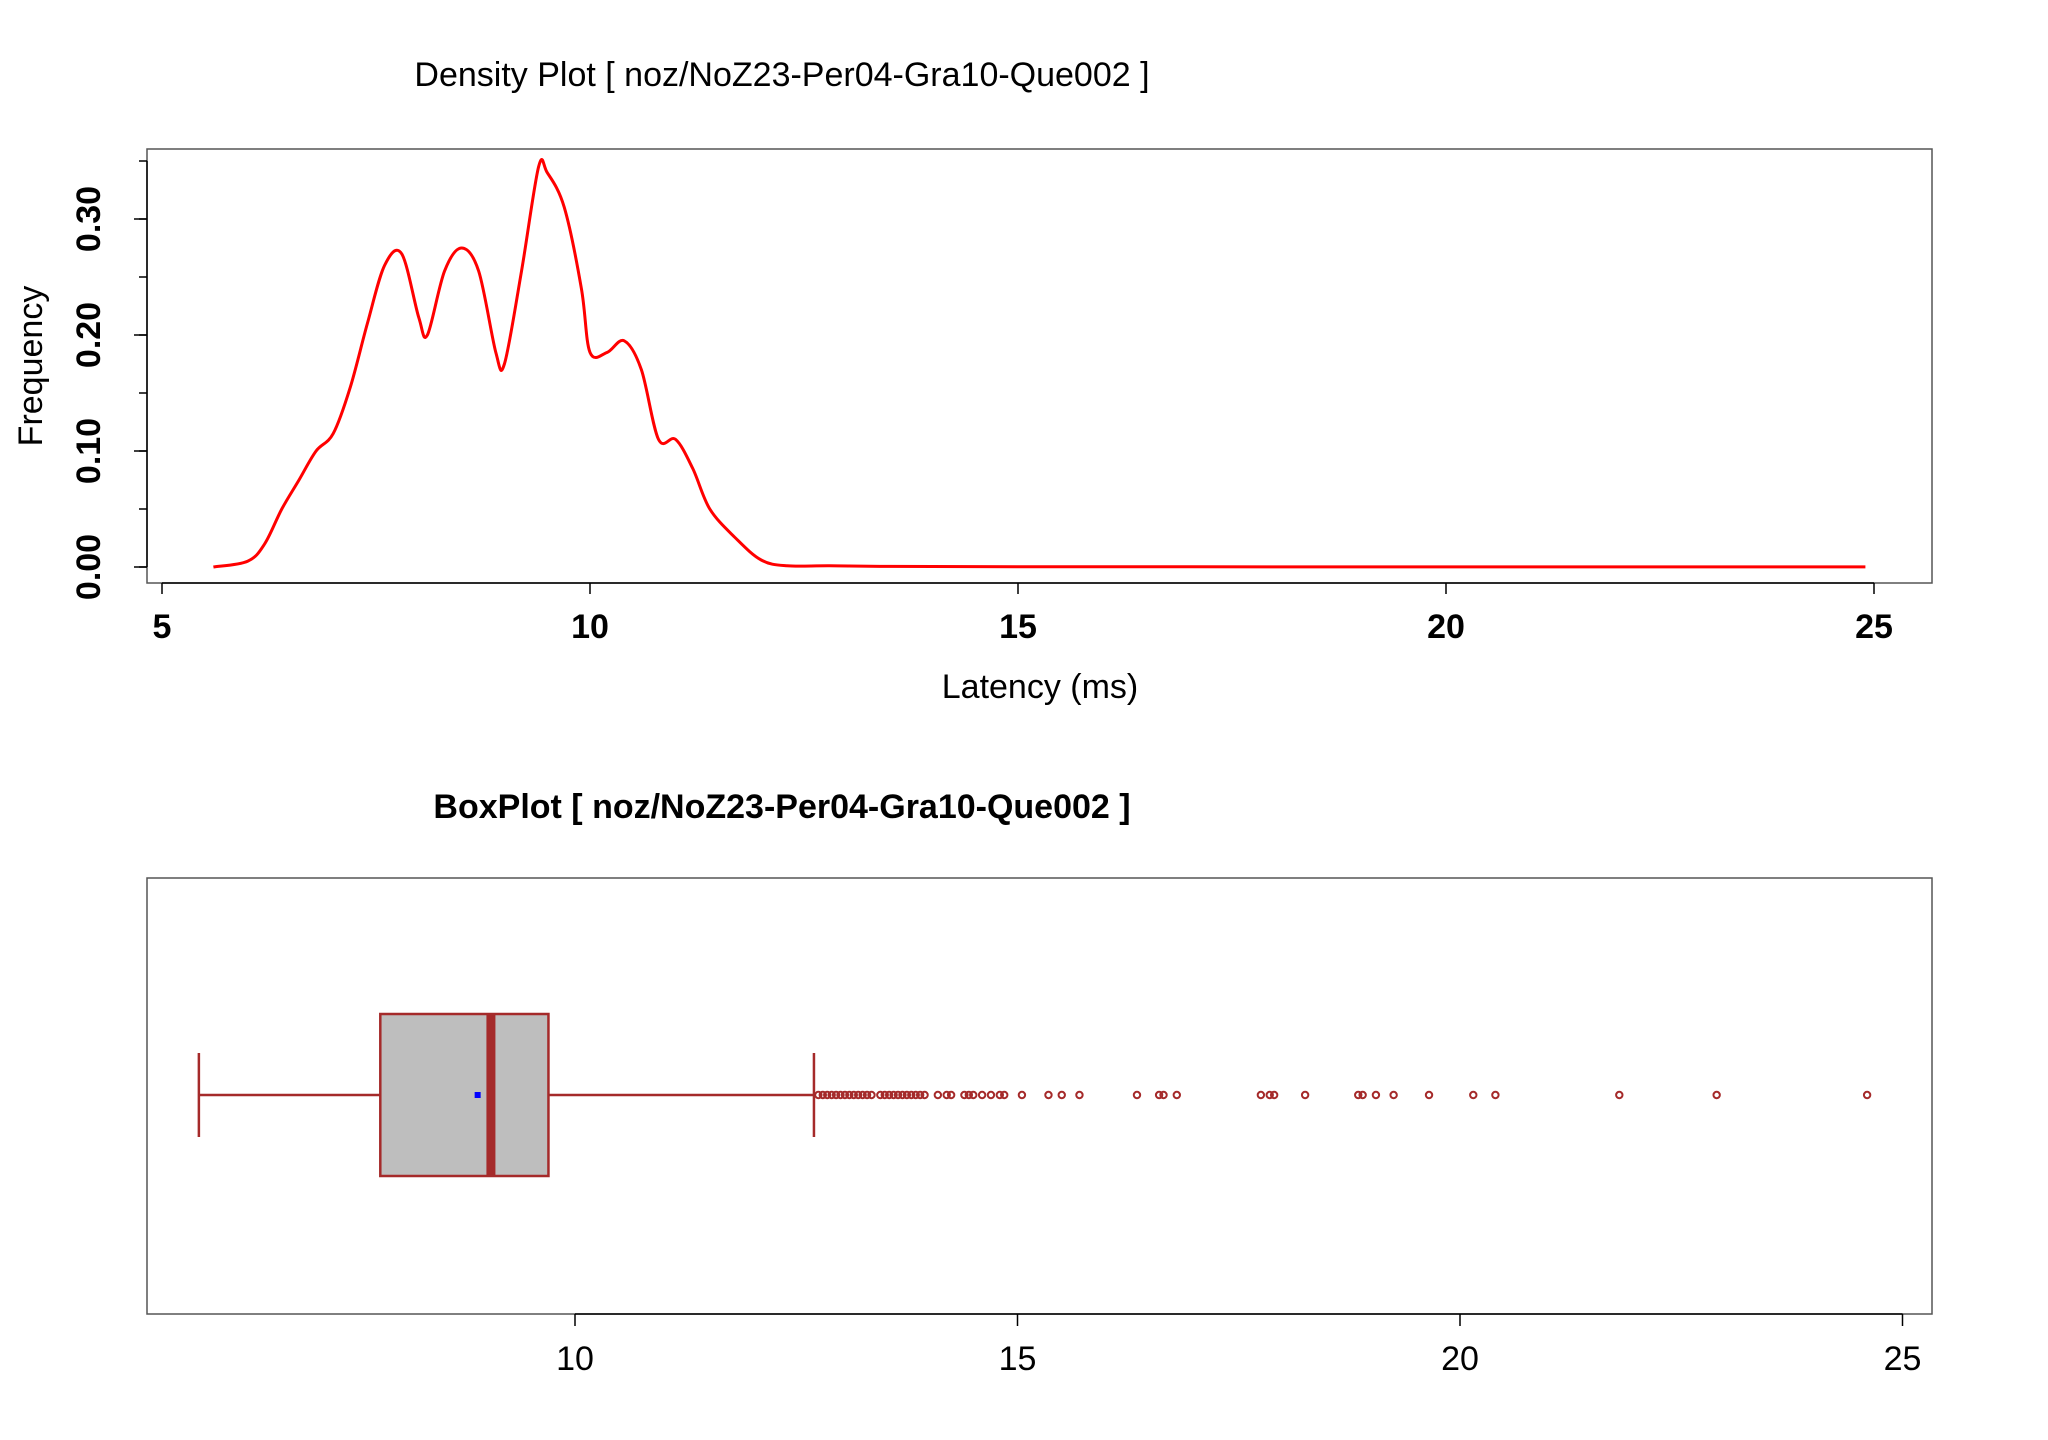 This screenshot has width=2048, height=1440. What do you see at coordinates (89, 567) in the screenshot?
I see `density-y-tick-label: 0.00` at bounding box center [89, 567].